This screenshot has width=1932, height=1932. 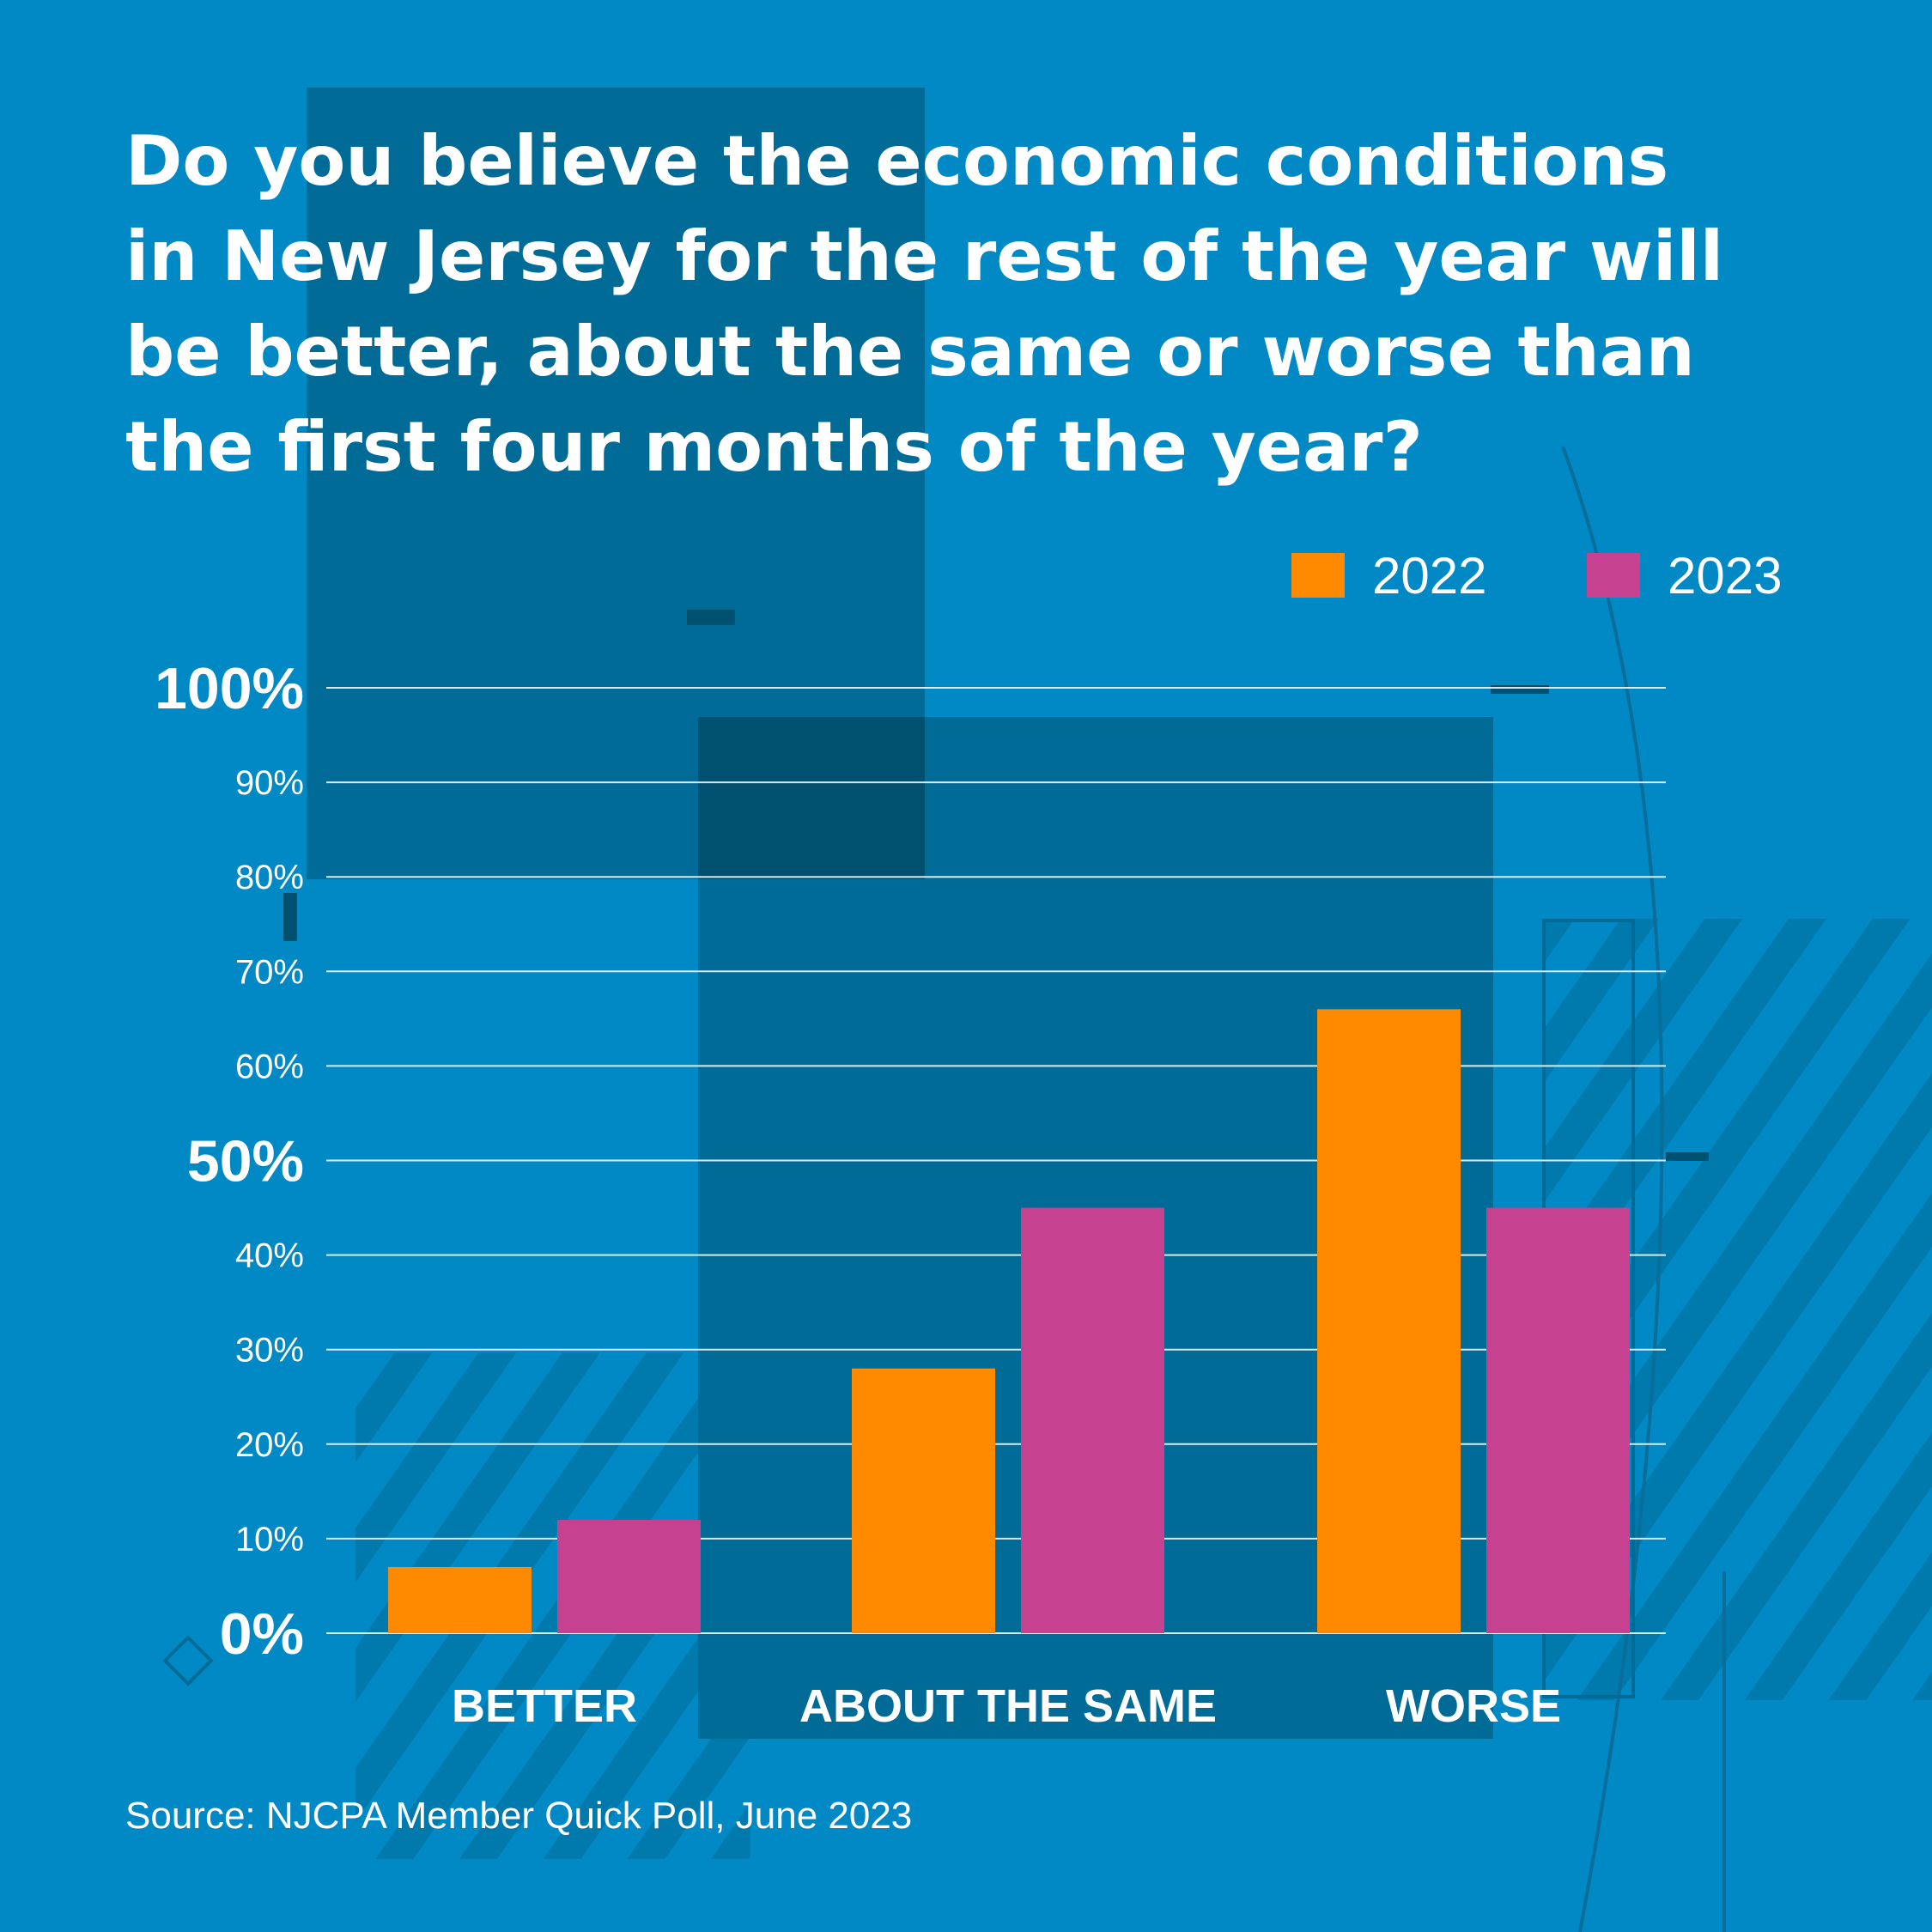 I want to click on y-tick-label: 20%, so click(x=269, y=1445).